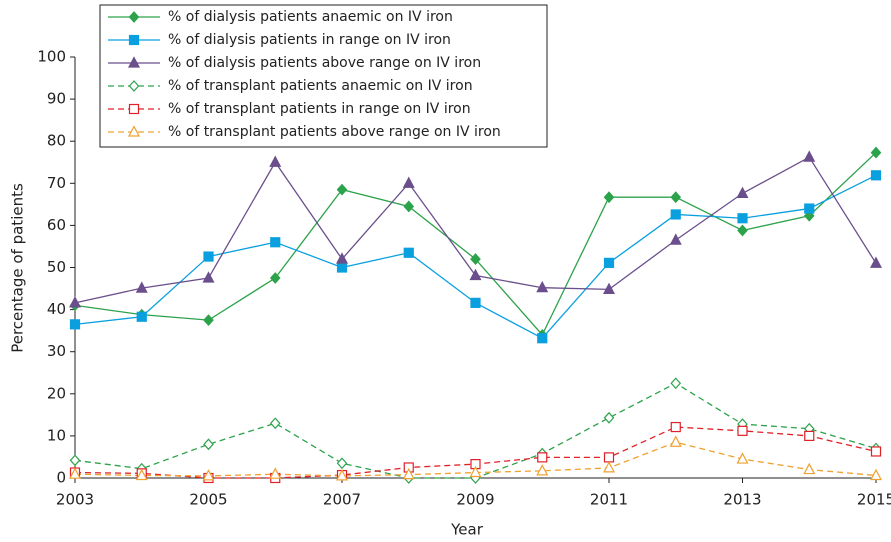  What do you see at coordinates (56, 183) in the screenshot?
I see `y-tick-label: 70` at bounding box center [56, 183].